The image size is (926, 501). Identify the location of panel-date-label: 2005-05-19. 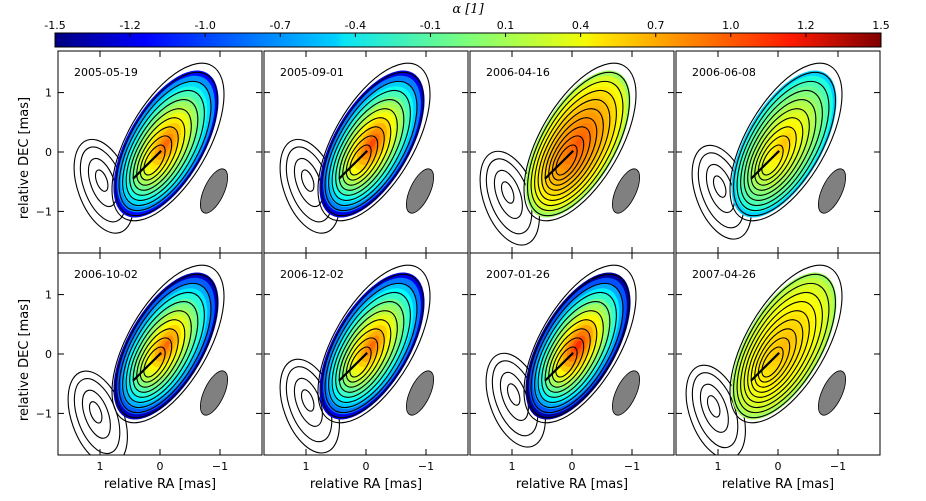
(106, 72).